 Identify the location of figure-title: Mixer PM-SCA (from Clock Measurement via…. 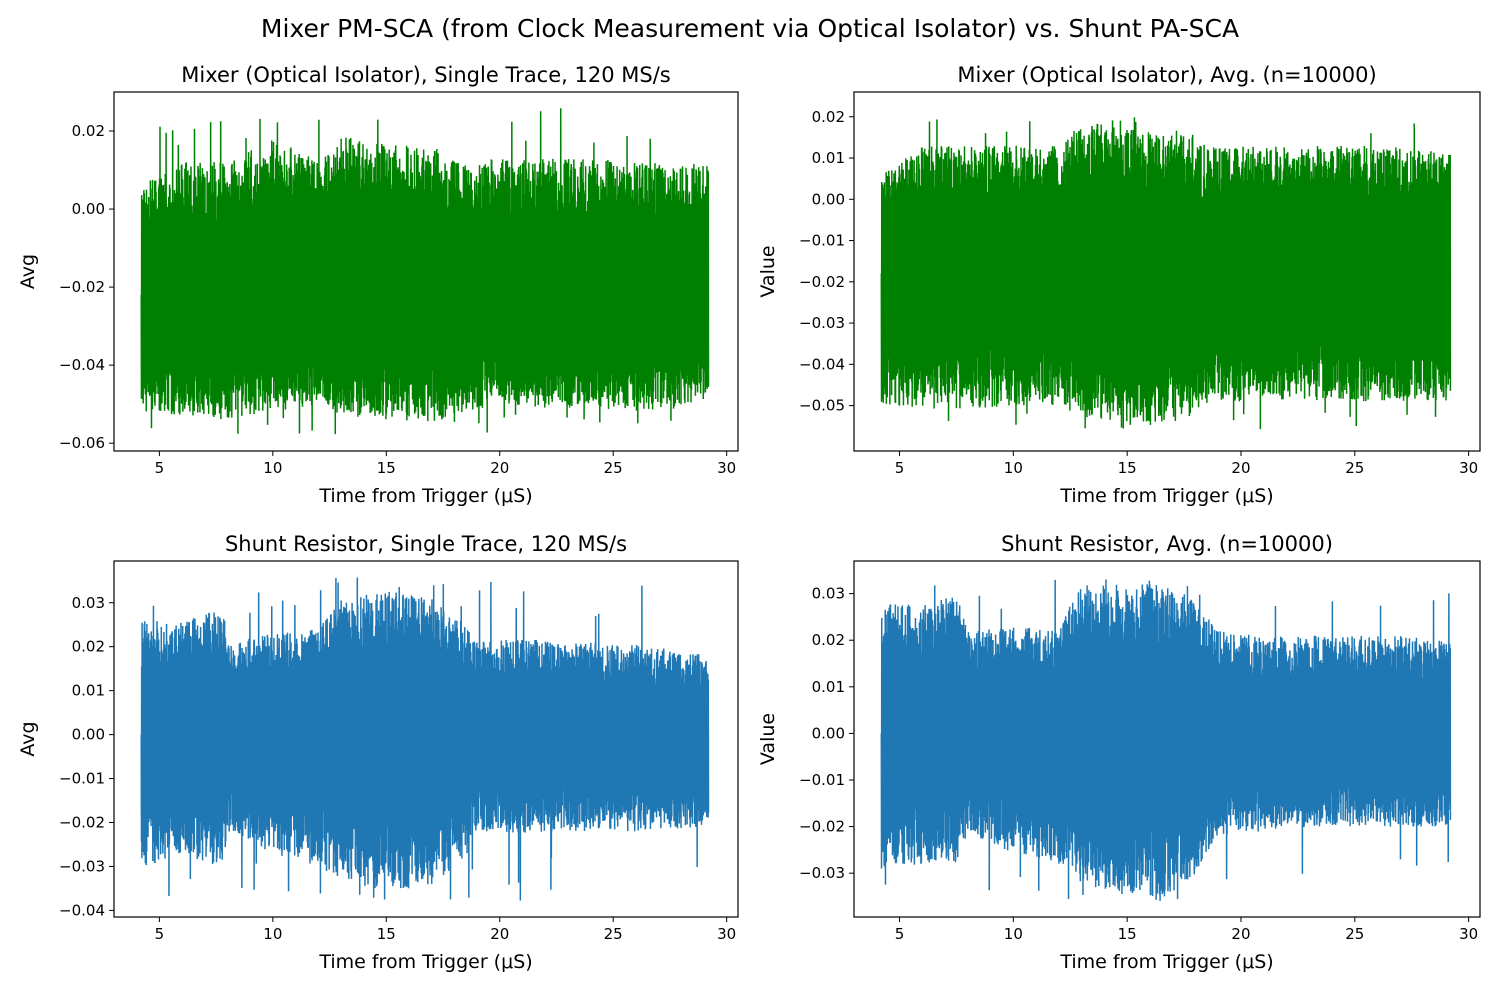
(750, 28).